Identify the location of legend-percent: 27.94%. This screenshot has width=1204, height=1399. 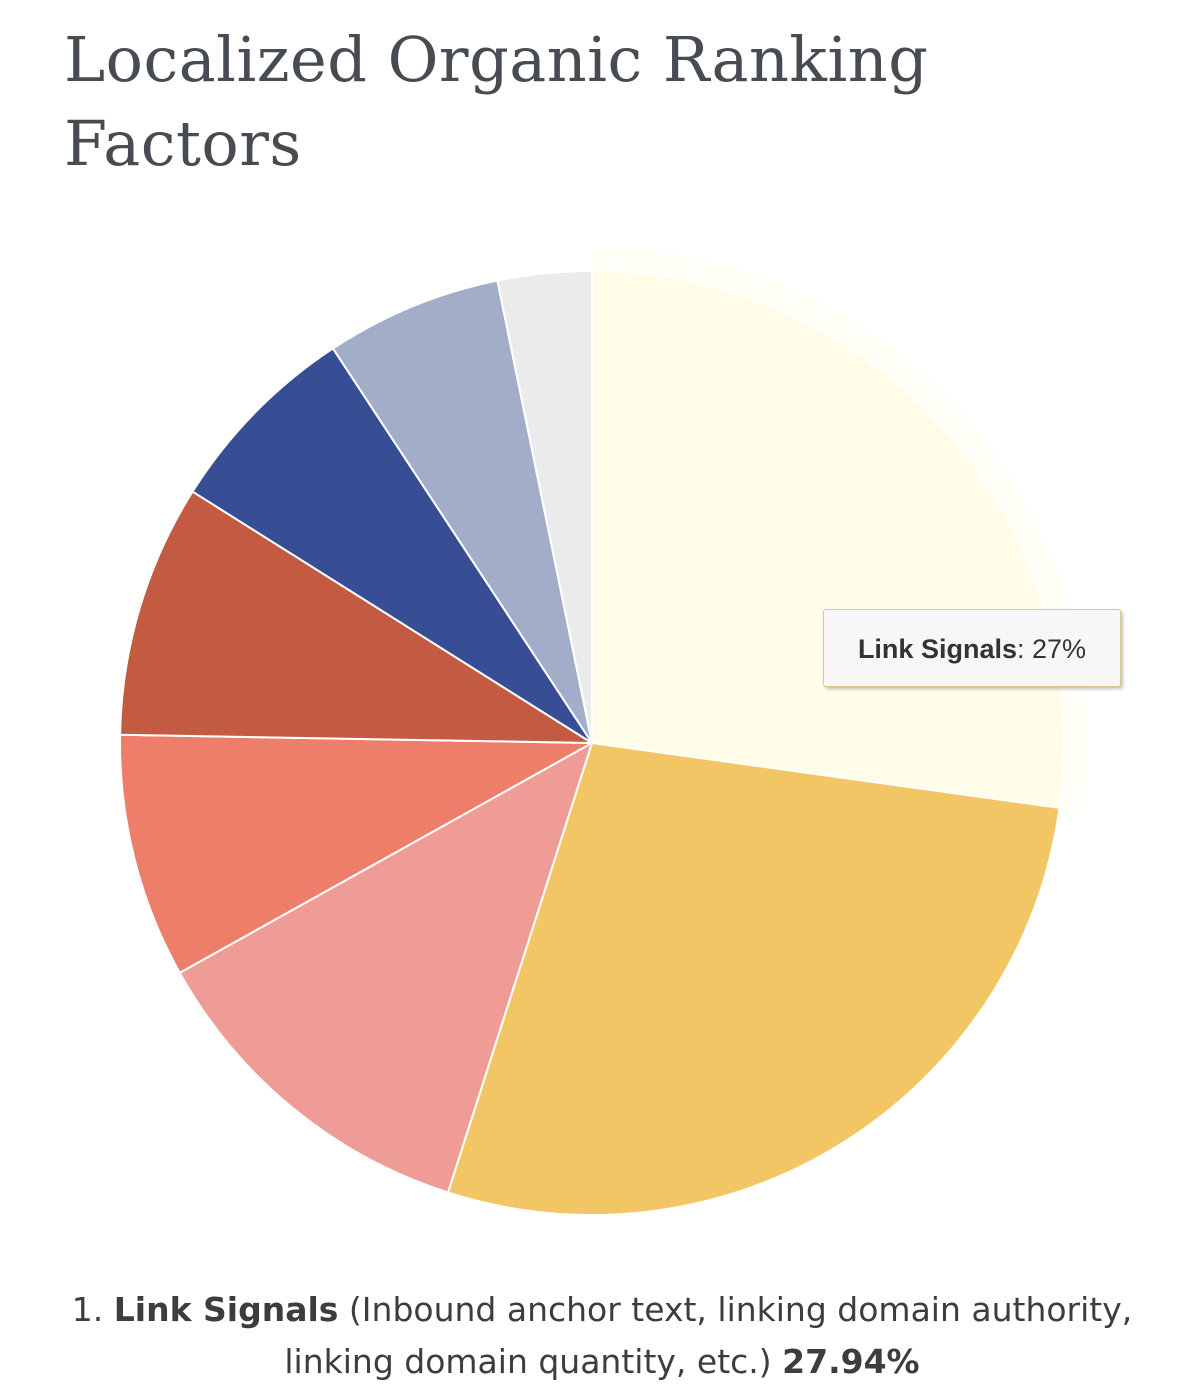
(851, 1361).